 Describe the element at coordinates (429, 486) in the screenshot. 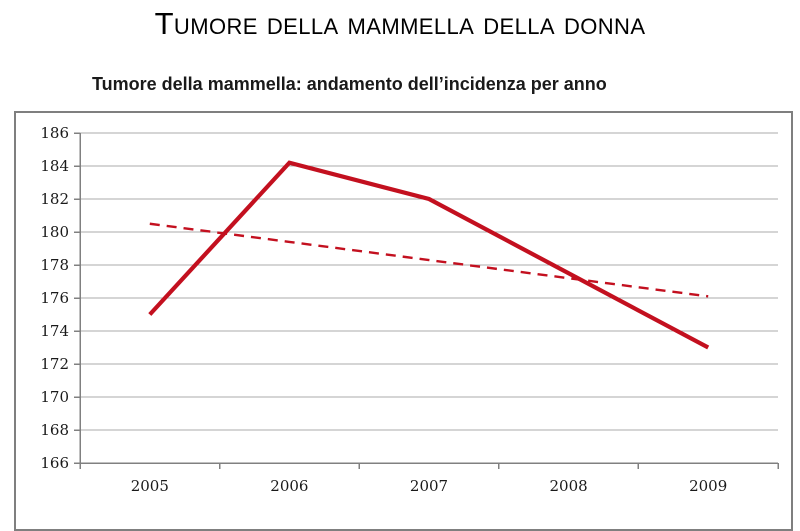

I see `x-axis-label: 2007` at that location.